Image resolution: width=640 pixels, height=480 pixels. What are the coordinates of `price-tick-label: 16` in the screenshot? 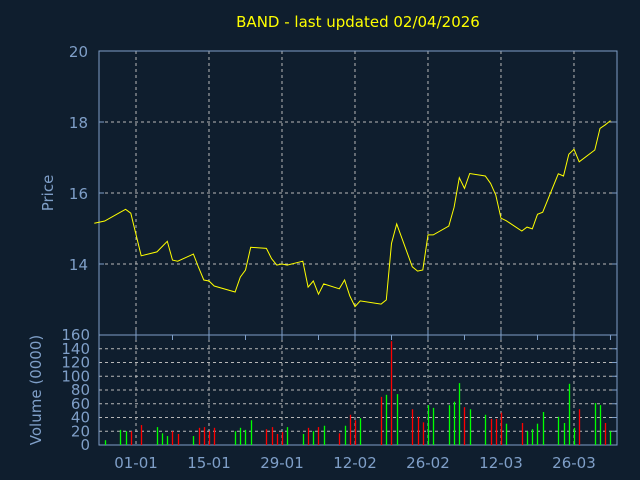 It's located at (78, 194).